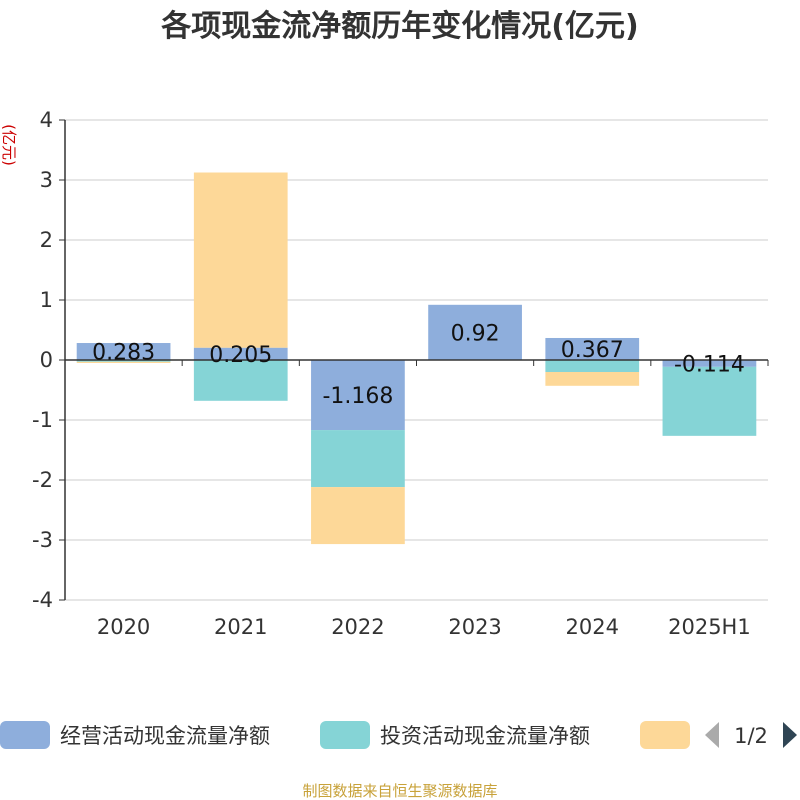  I want to click on data-label: 0.283, so click(123, 353).